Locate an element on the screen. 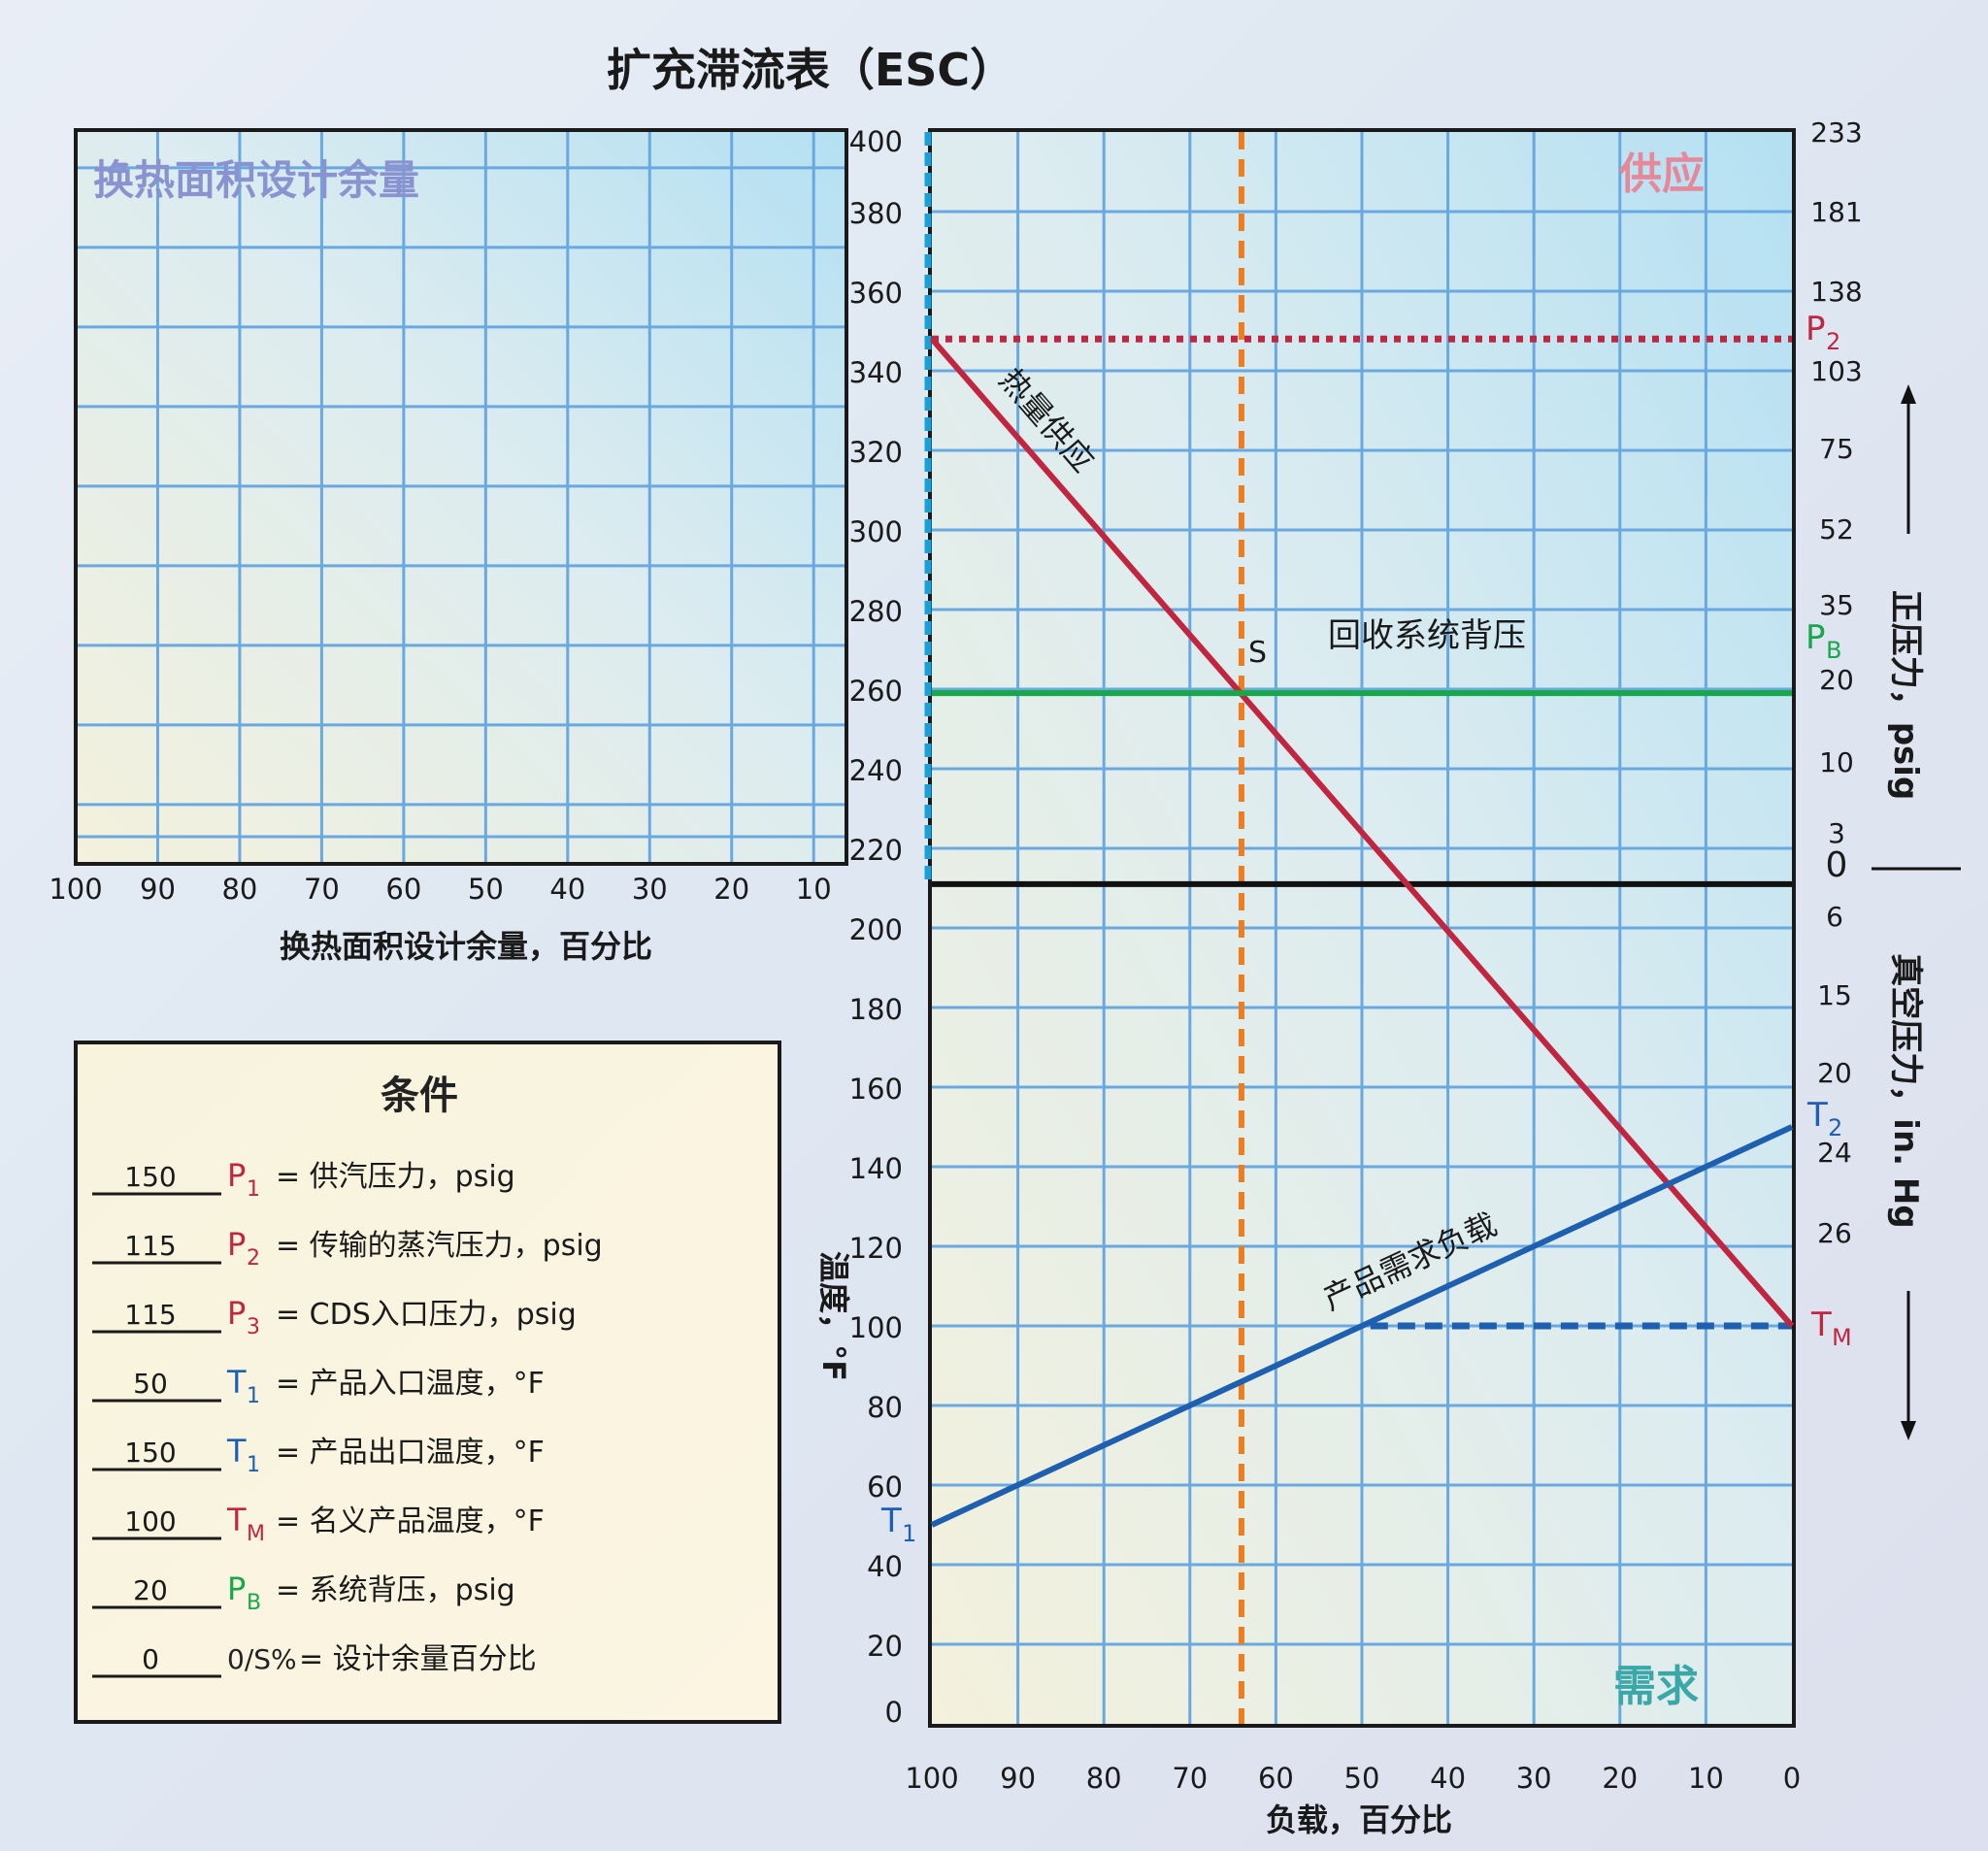  condition-description: = 产品出口温度，°F is located at coordinates (410, 1453).